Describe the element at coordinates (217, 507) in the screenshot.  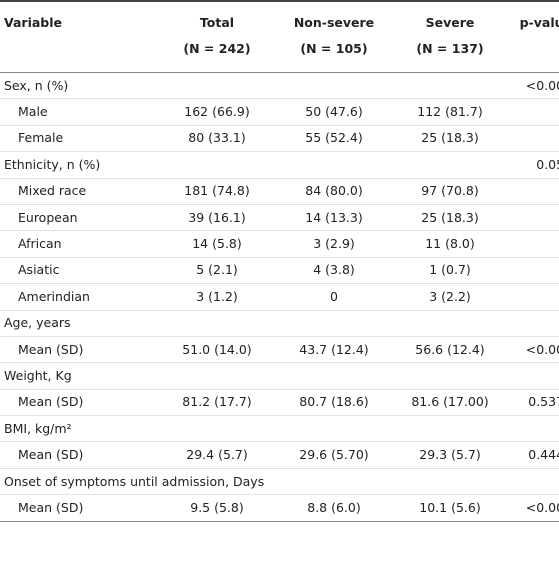
I see `cell-value: 9.5 (5.8)` at that location.